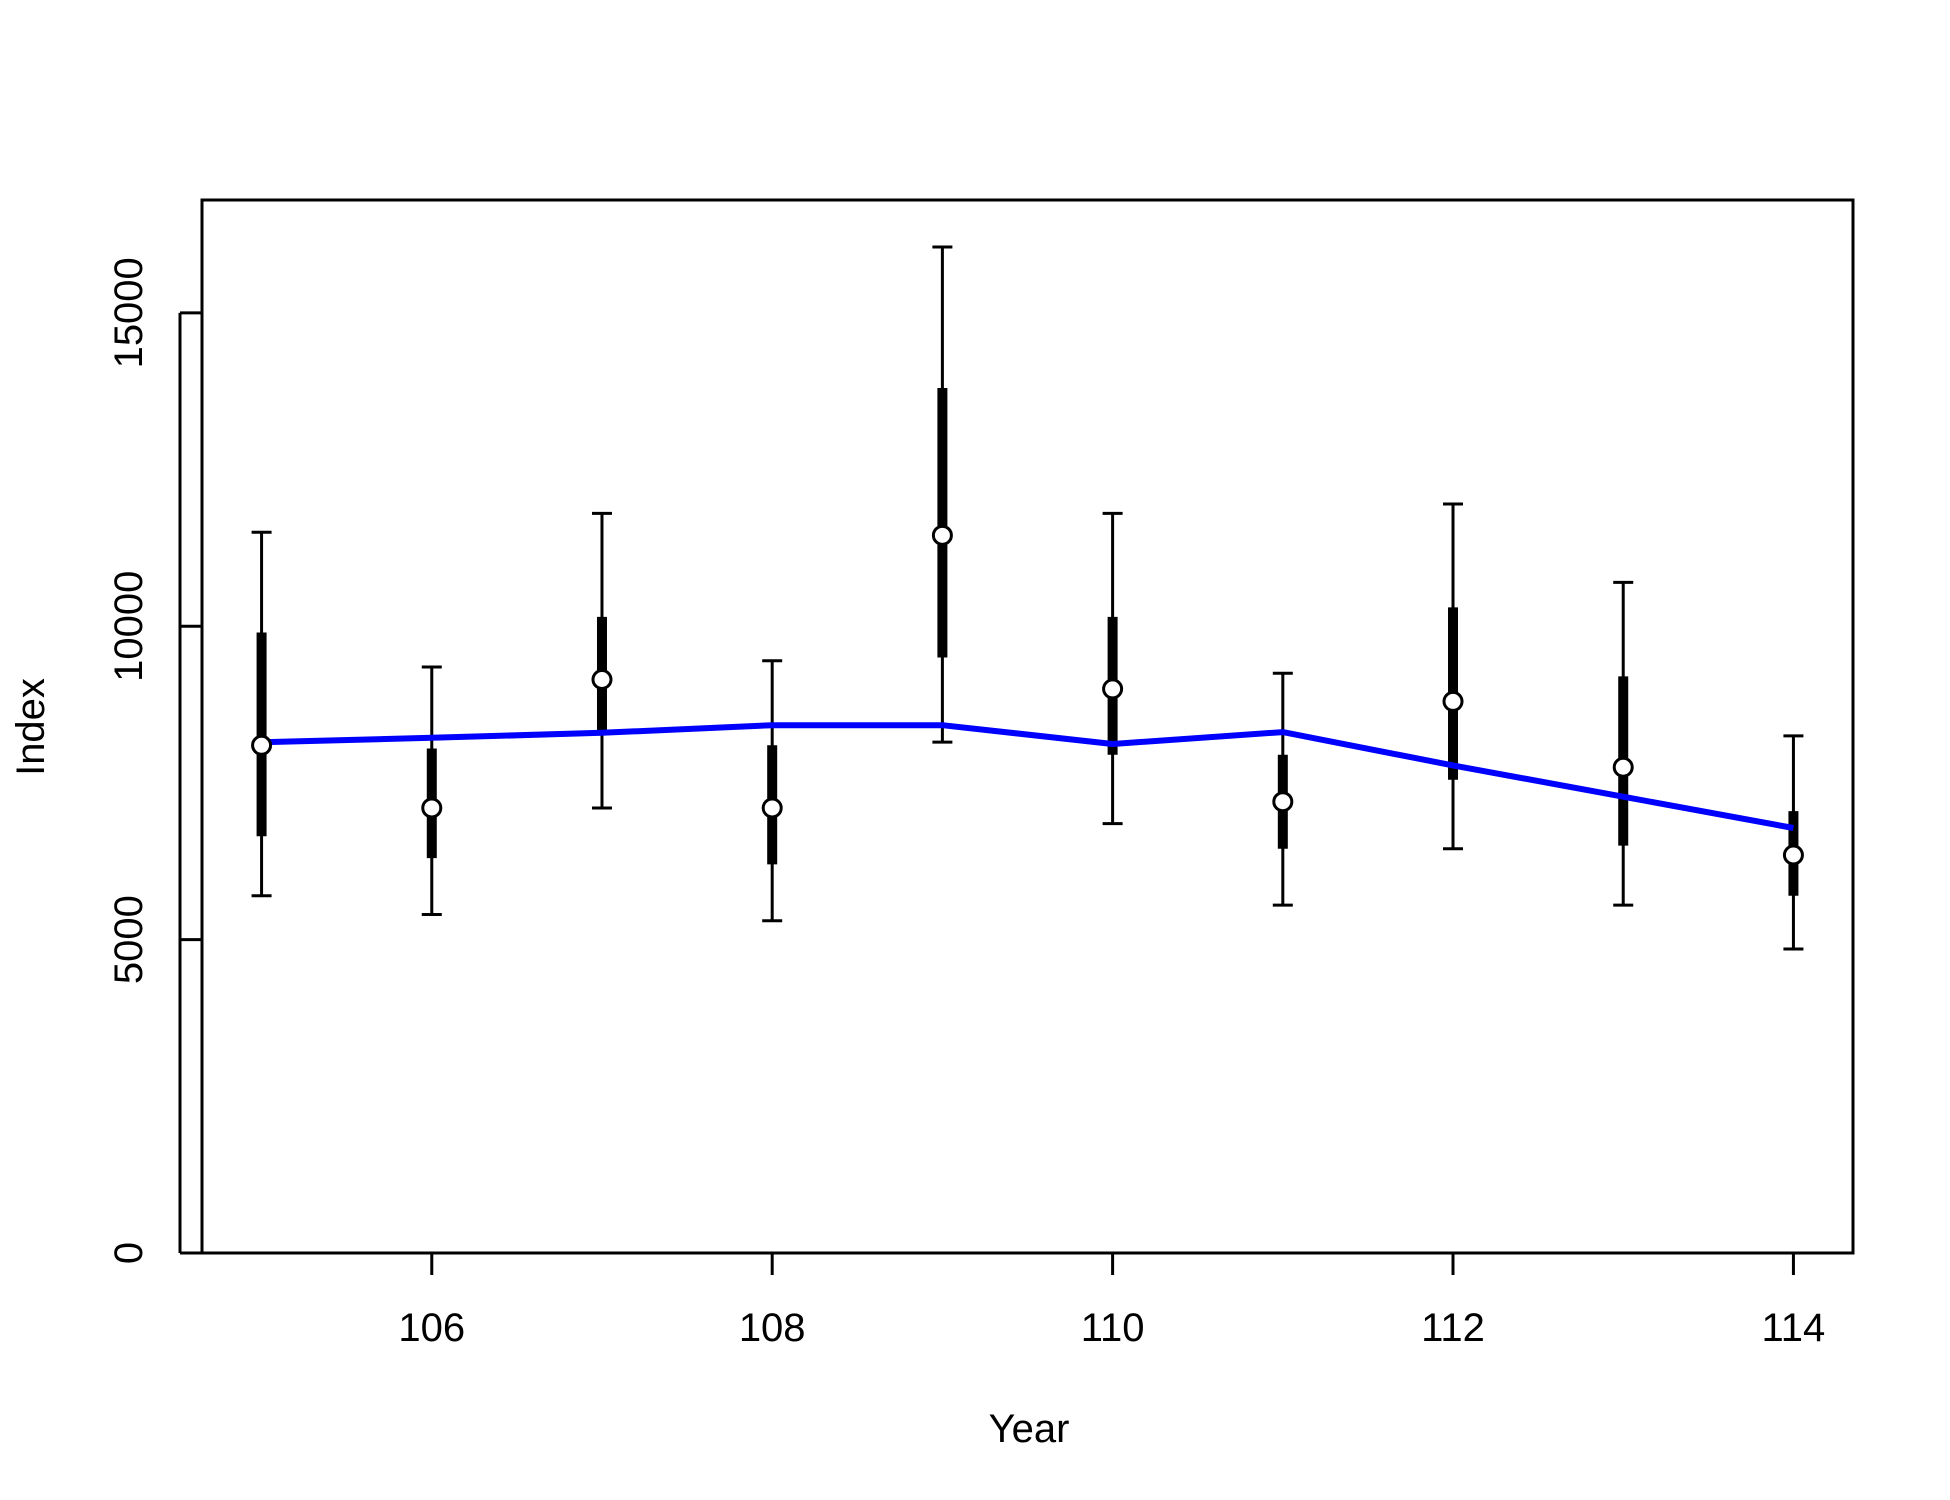  Describe the element at coordinates (154, 760) in the screenshot. I see `y-axis: 0 5000 10000 15000` at that location.